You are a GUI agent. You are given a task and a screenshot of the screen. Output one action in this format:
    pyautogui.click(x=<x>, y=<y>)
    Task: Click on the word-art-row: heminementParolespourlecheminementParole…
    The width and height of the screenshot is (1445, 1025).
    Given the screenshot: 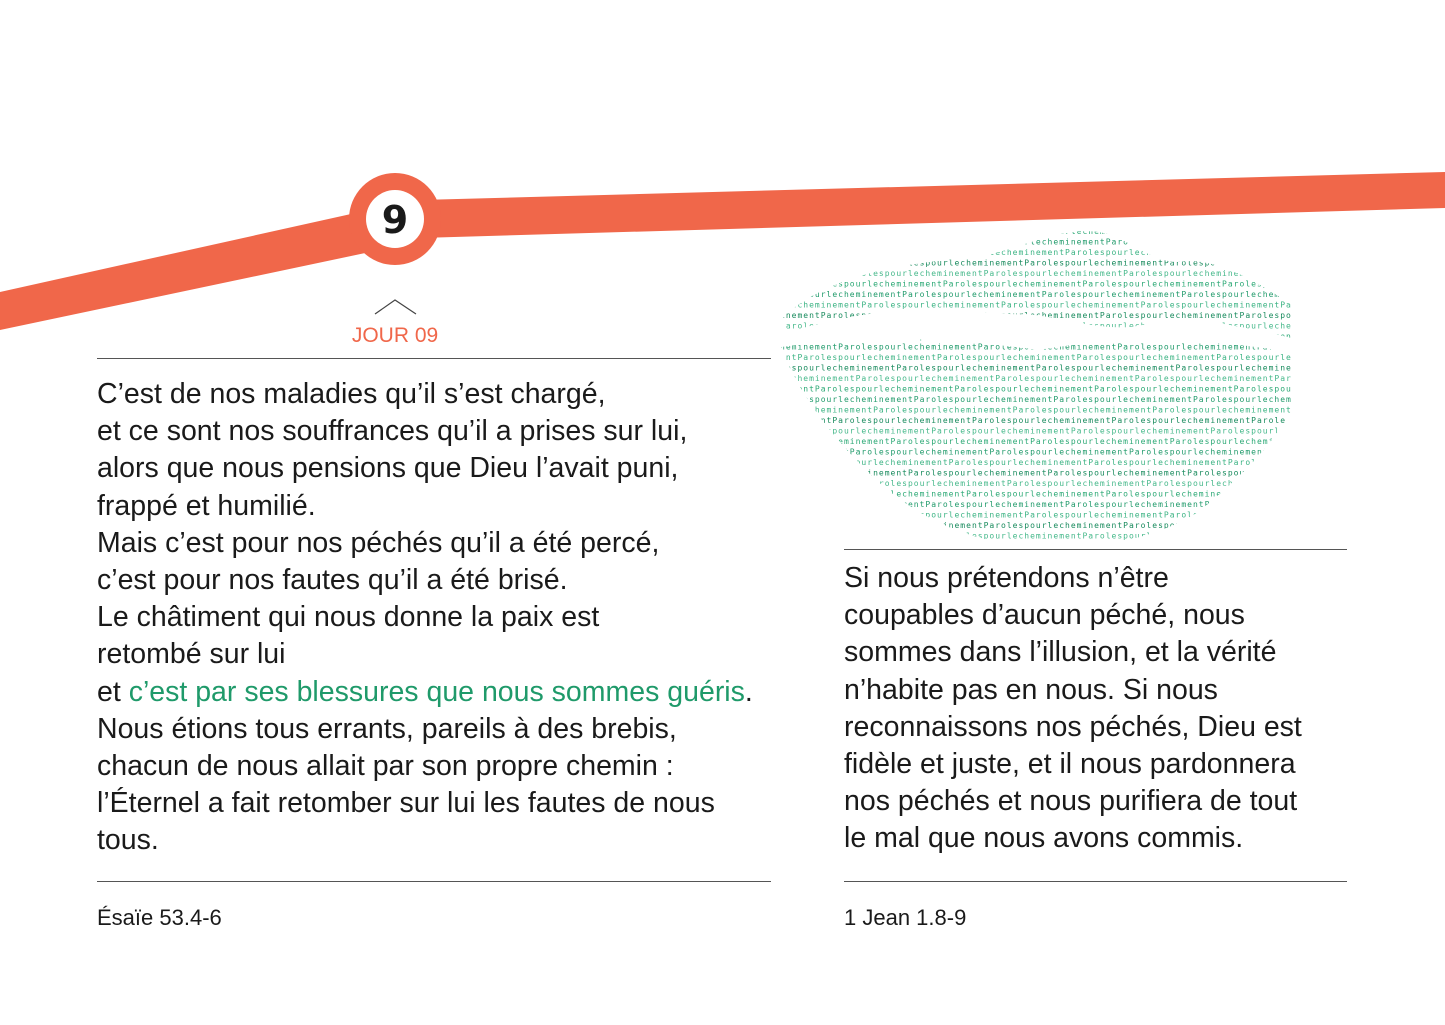 What is the action you would take?
    pyautogui.click(x=1036, y=347)
    